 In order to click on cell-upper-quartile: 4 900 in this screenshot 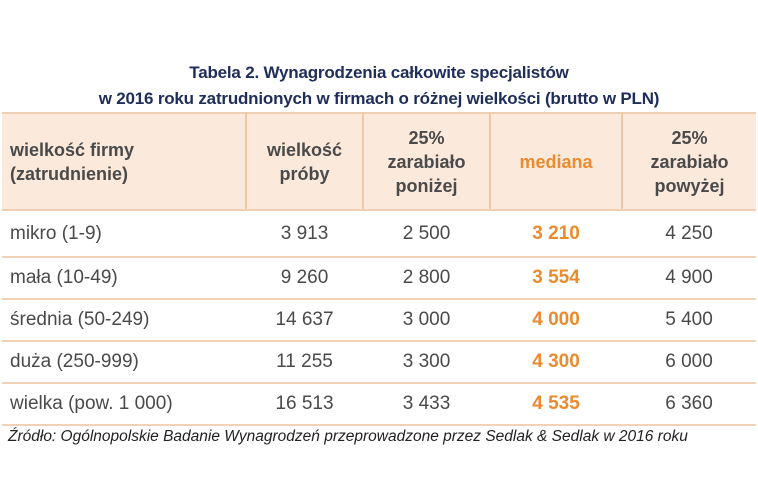, I will do `click(689, 278)`.